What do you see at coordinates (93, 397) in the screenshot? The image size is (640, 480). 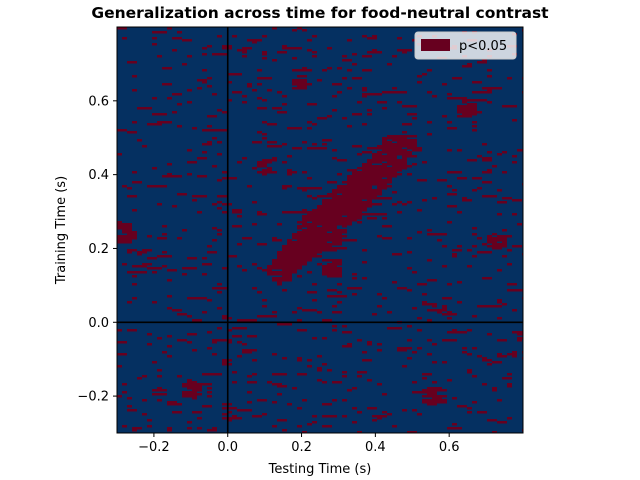 I see `y-tick-label: −0.2` at bounding box center [93, 397].